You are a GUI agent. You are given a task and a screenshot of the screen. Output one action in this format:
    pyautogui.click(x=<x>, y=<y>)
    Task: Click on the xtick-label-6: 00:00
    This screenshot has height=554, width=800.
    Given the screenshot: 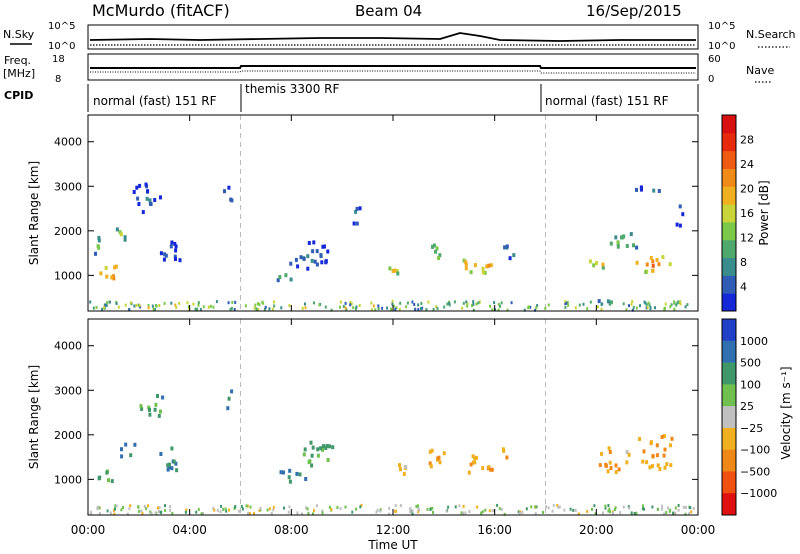 What is the action you would take?
    pyautogui.click(x=698, y=530)
    